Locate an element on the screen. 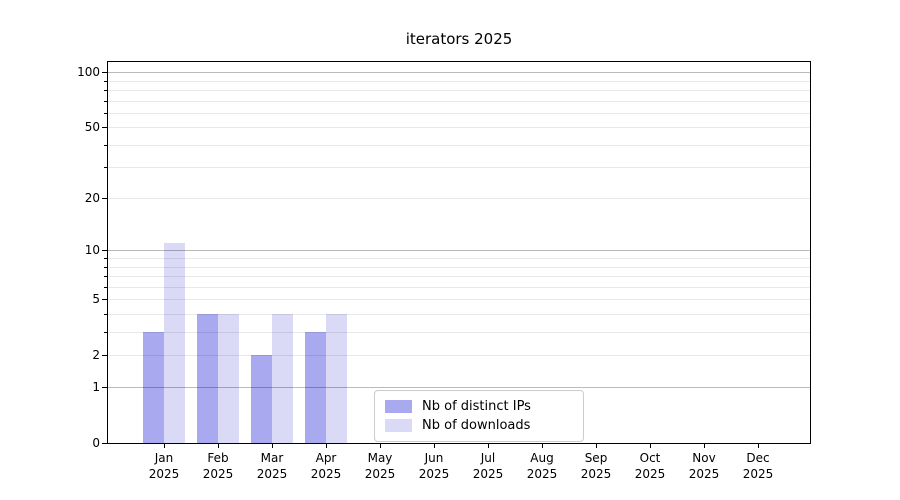 The image size is (900, 500). y-axis-tick-label: 20 is located at coordinates (92, 198).